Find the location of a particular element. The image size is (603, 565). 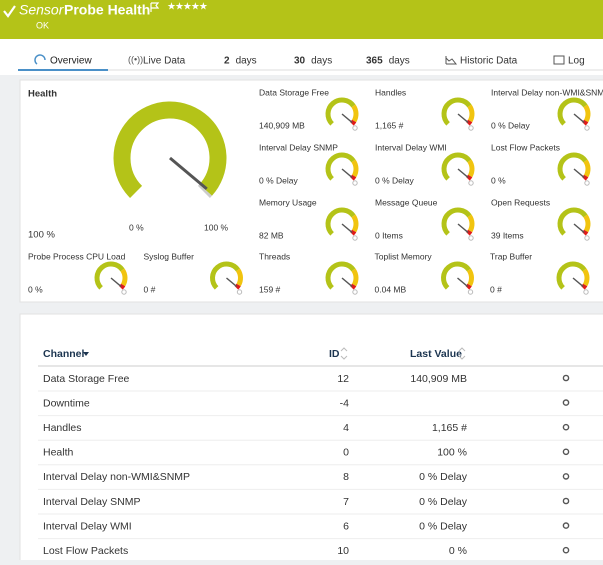

gauge-tile: Open Requests 39 Items is located at coordinates (541, 219).